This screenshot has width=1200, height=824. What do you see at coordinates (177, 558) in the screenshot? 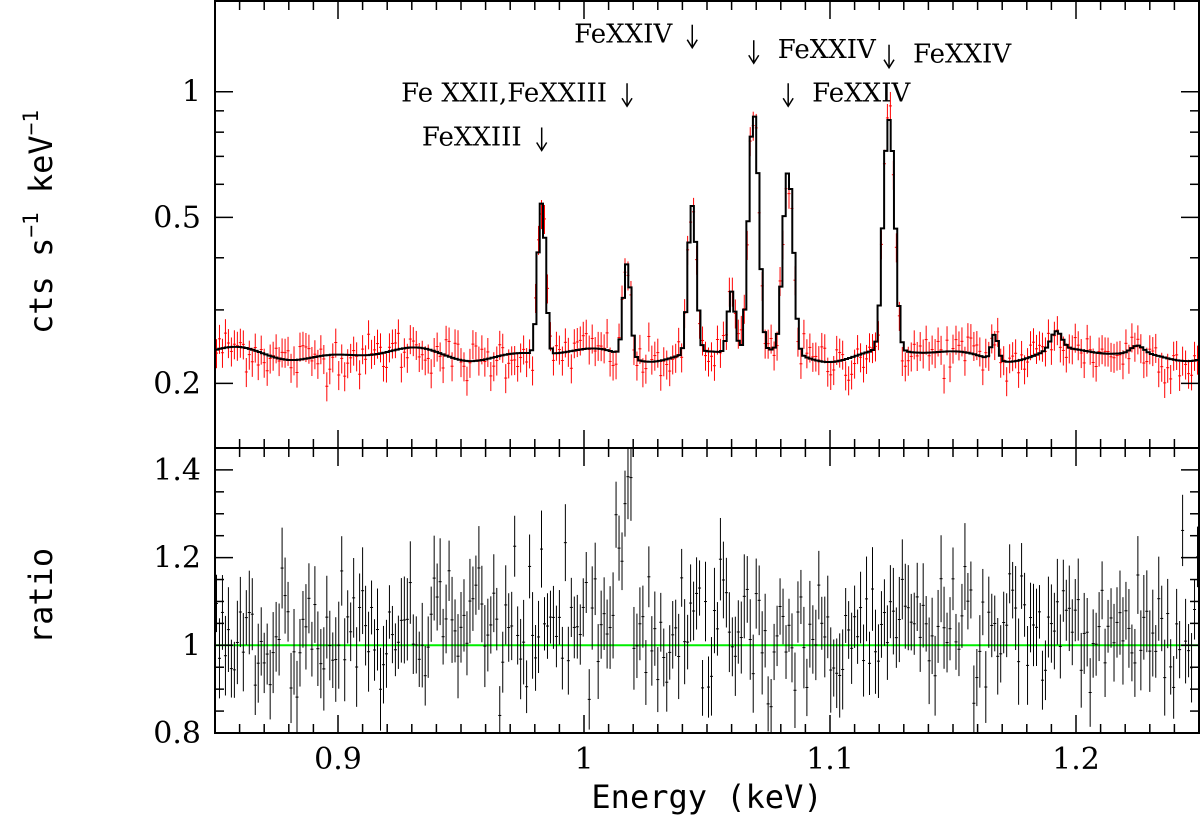
I see `y-tick-label-bottom: 1.2` at bounding box center [177, 558].